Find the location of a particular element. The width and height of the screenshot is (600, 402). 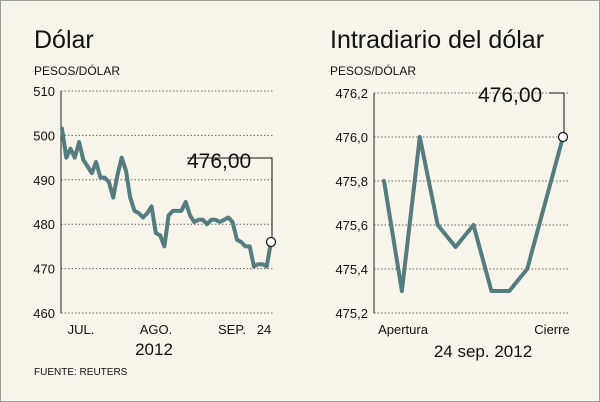

chart2-x-ticks: Apertura Cierre is located at coordinates (474, 329).